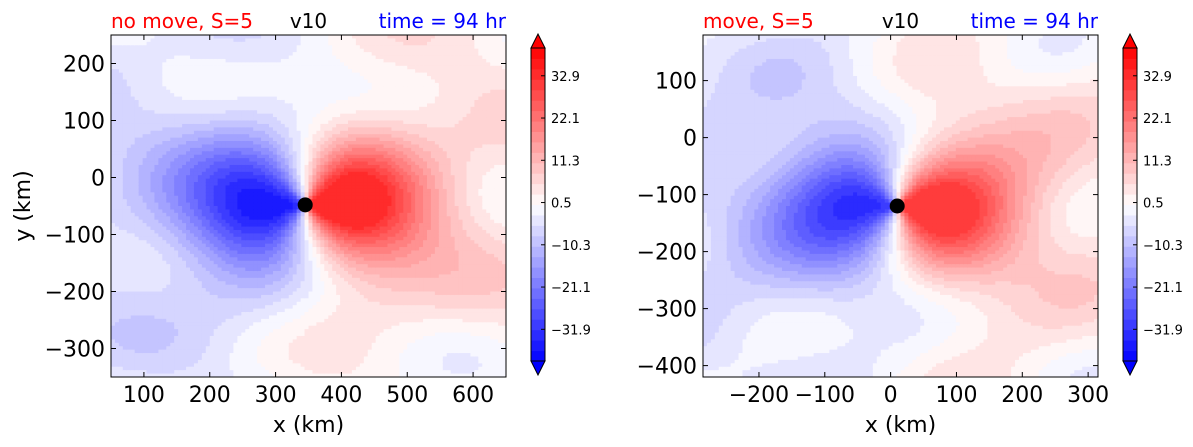  Describe the element at coordinates (667, 253) in the screenshot. I see `y-tick-label: −200` at that location.